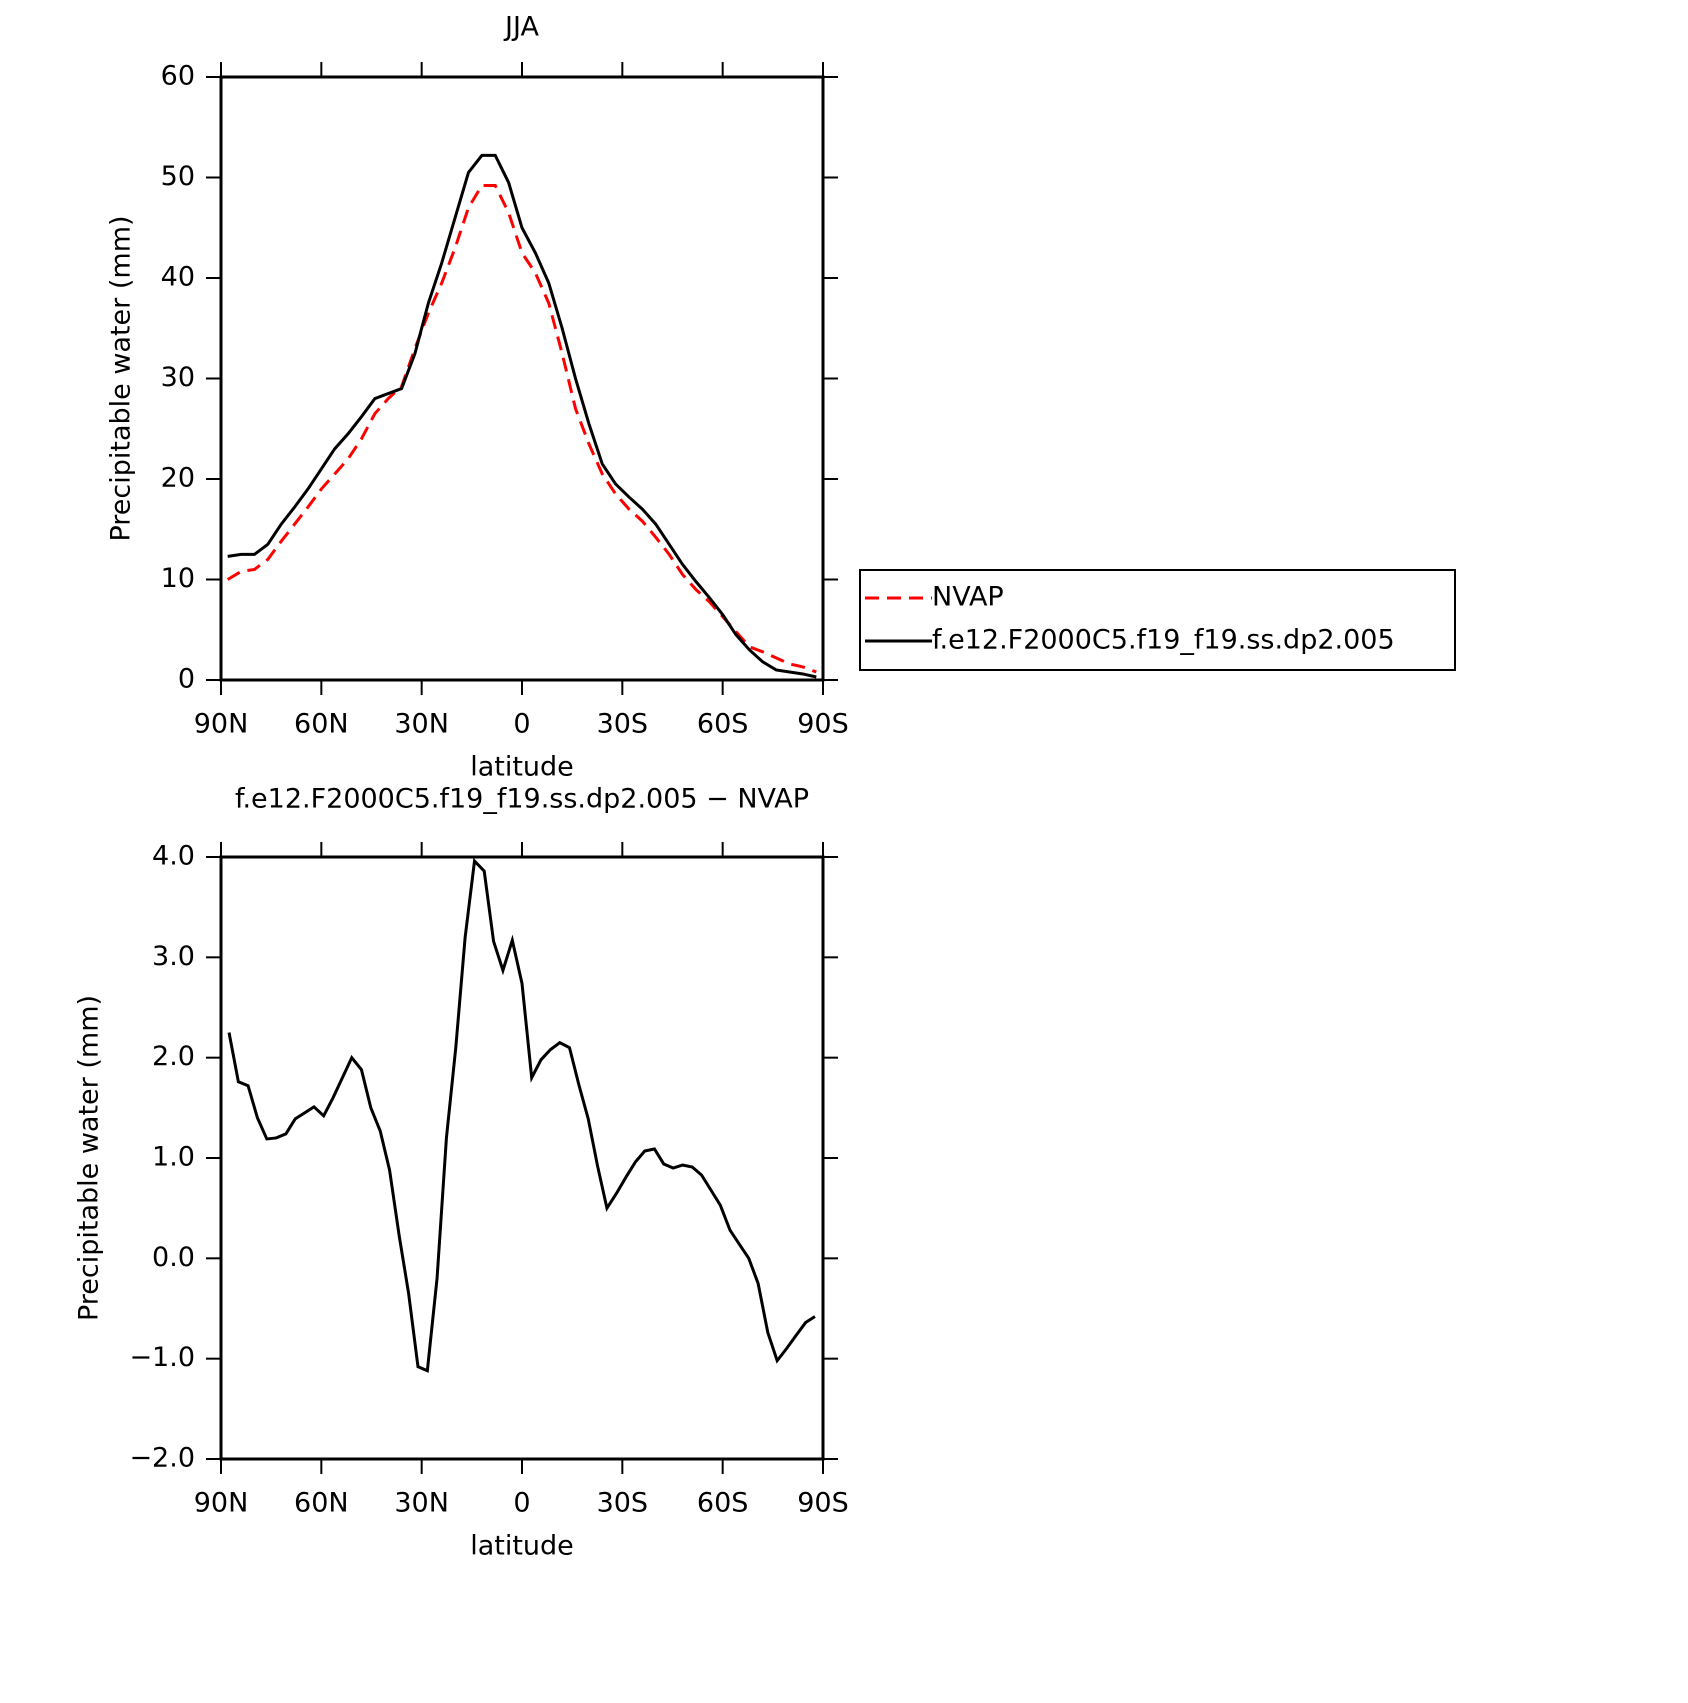 The height and width of the screenshot is (1703, 1688). Describe the element at coordinates (178, 176) in the screenshot. I see `y-tick-label: 50` at that location.